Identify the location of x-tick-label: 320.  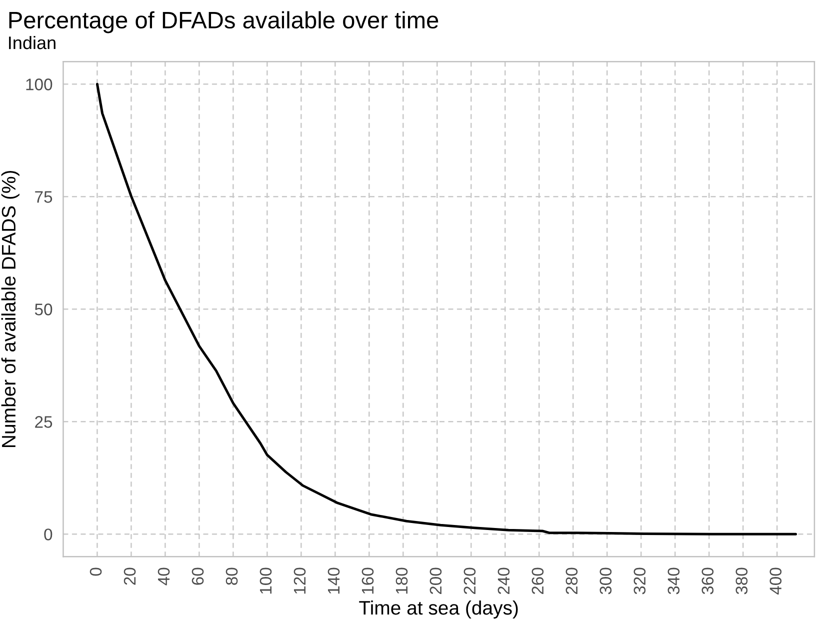
(640, 581).